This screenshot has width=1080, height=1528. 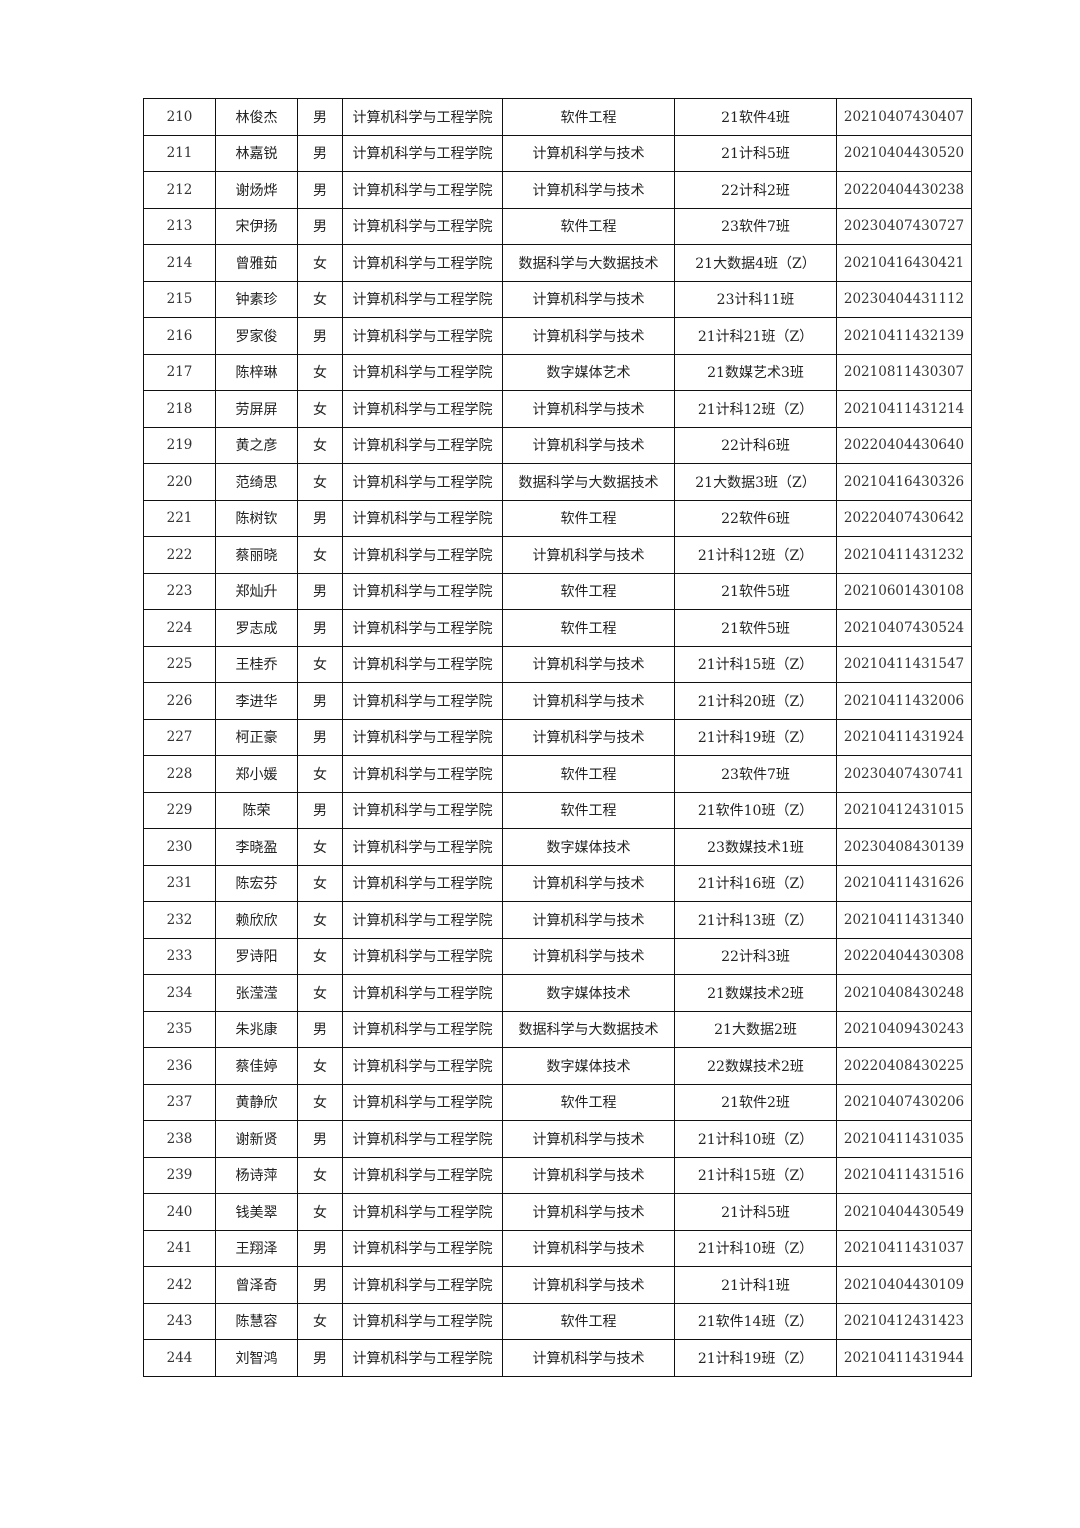 I want to click on student-id-cell: 20210411431516, so click(x=904, y=1175).